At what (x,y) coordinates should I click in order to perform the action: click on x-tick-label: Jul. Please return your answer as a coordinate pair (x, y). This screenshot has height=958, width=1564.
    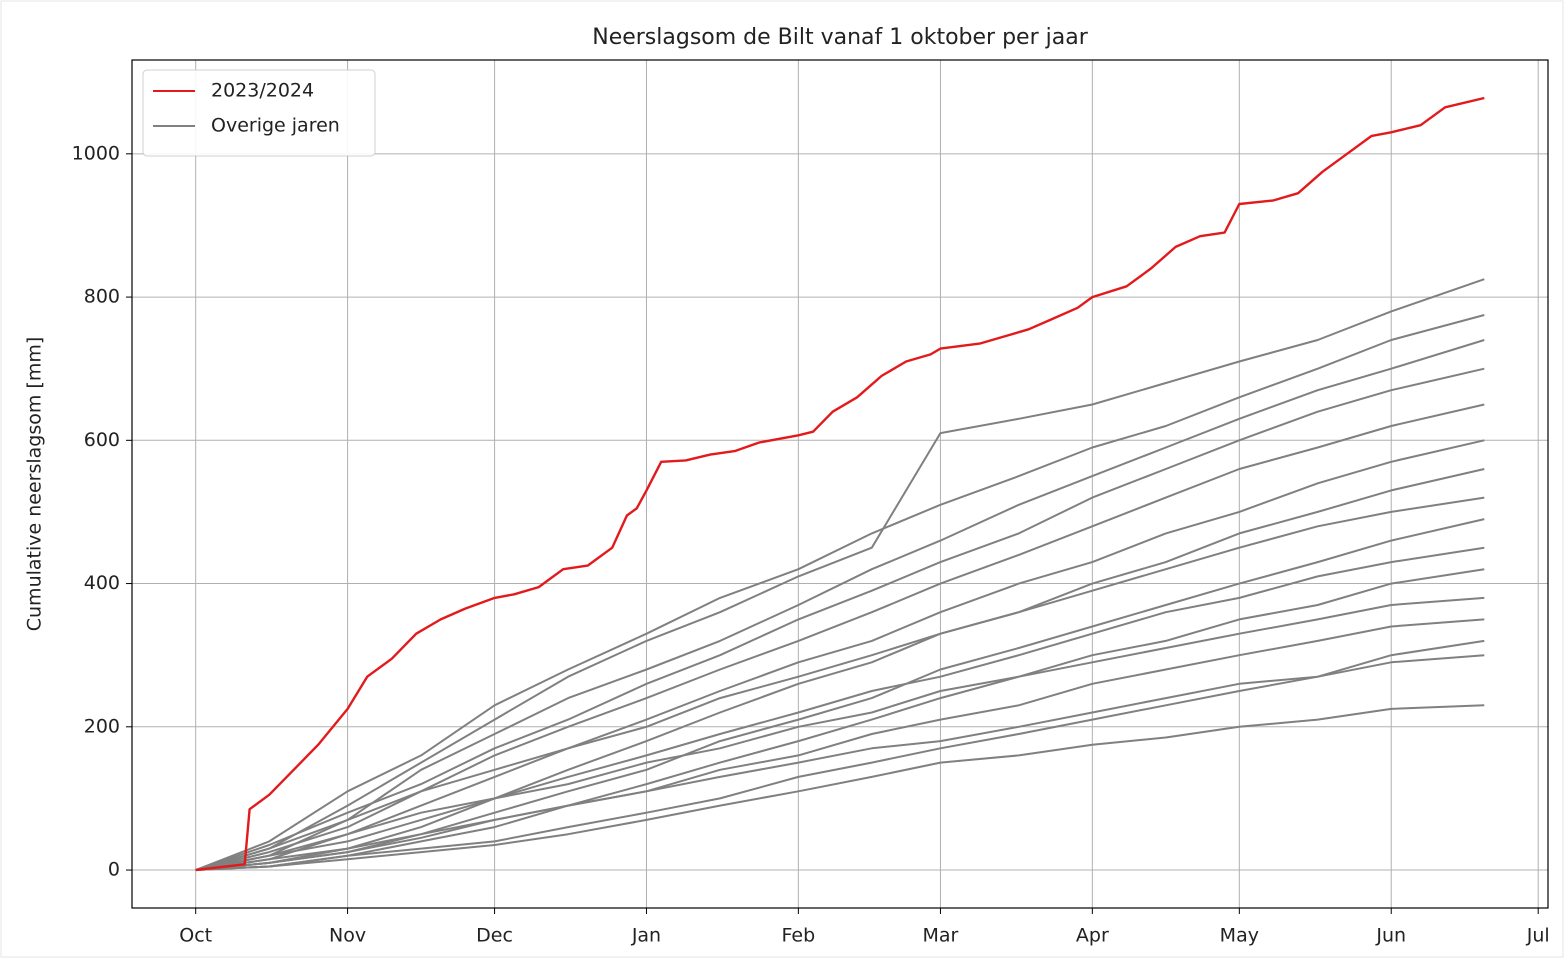
    Looking at the image, I should click on (1538, 936).